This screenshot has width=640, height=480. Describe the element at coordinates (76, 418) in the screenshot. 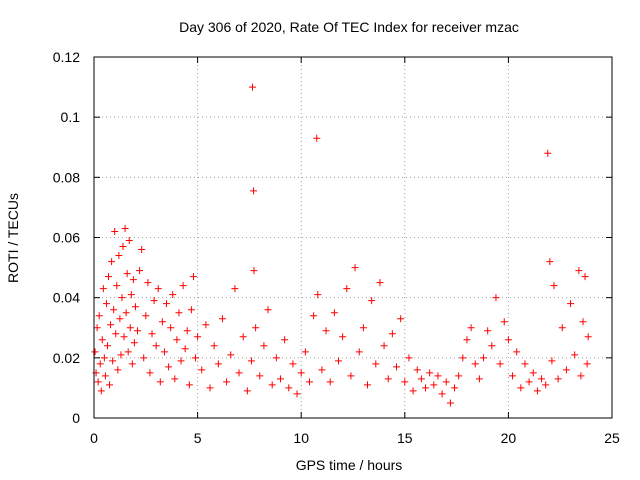

I see `y-tick-label: 0` at that location.